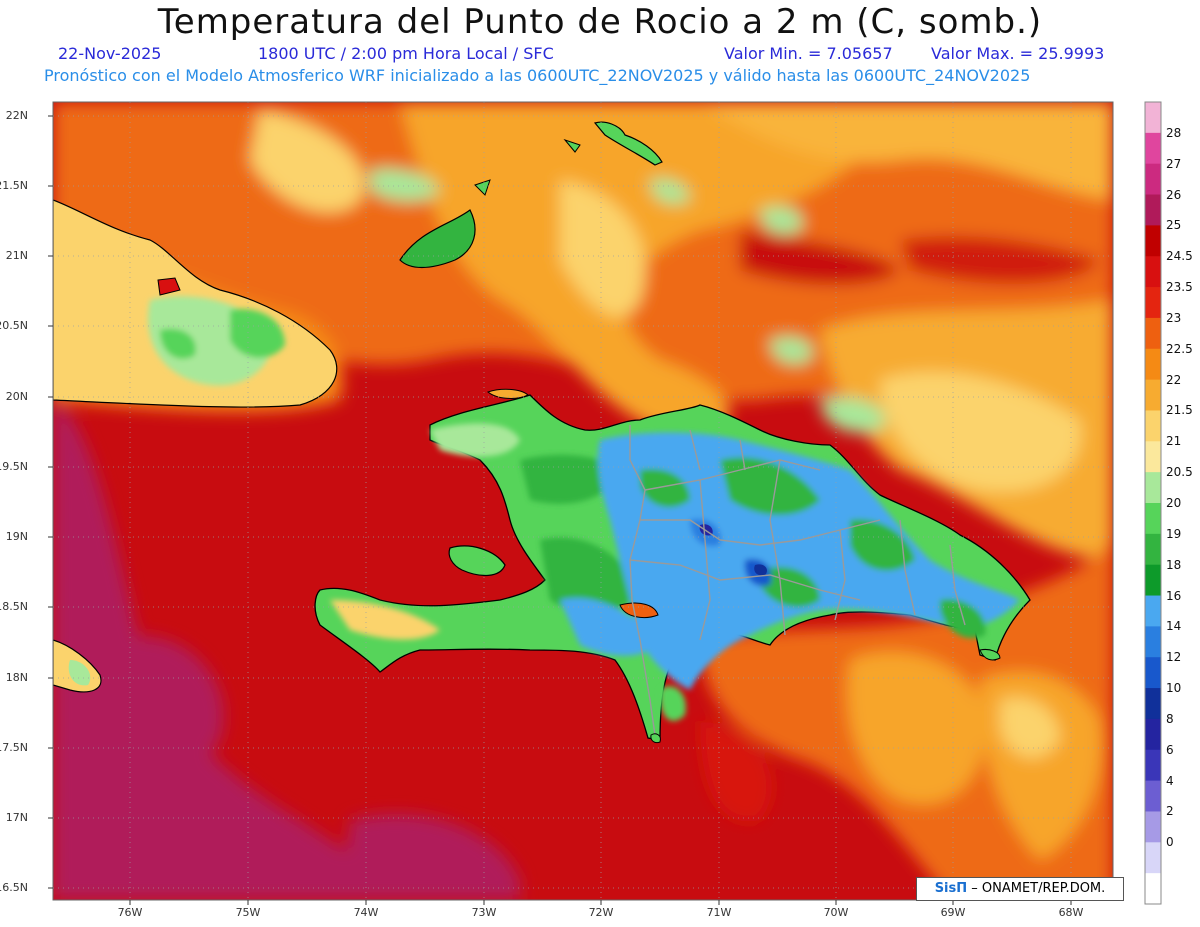 This screenshot has height=927, width=1200. What do you see at coordinates (1170, 718) in the screenshot?
I see `colorbar-level-label: 8` at bounding box center [1170, 718].